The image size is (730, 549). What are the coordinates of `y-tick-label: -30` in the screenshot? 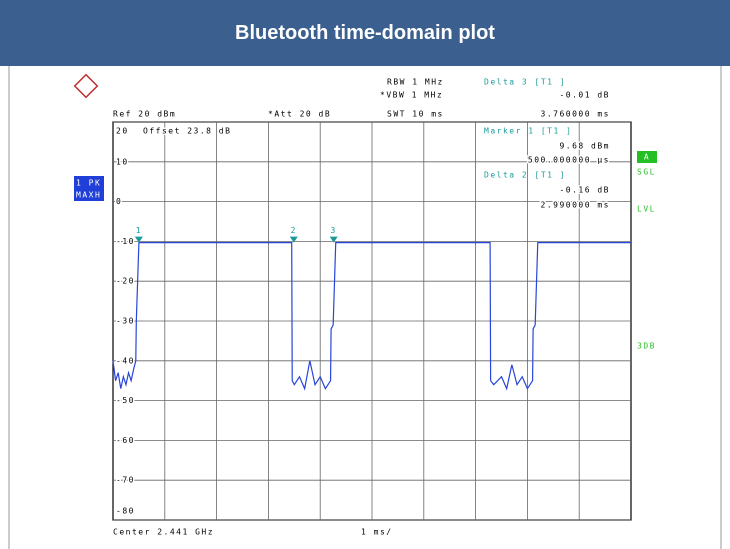 It's located at (125, 321).